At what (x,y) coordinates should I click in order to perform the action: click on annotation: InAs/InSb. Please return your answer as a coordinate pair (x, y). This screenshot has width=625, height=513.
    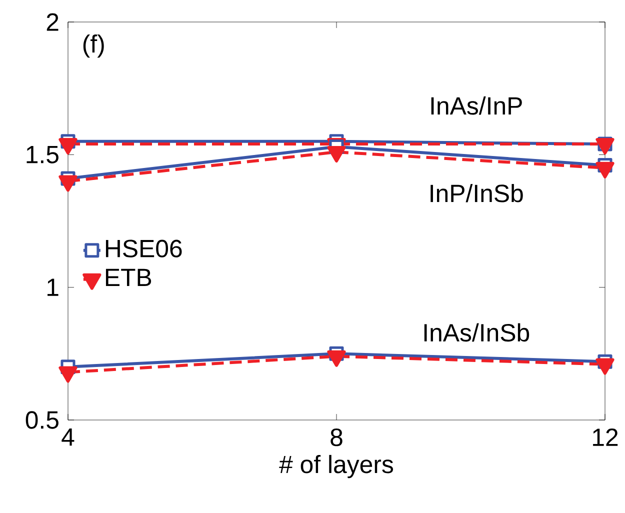
    Looking at the image, I should click on (477, 332).